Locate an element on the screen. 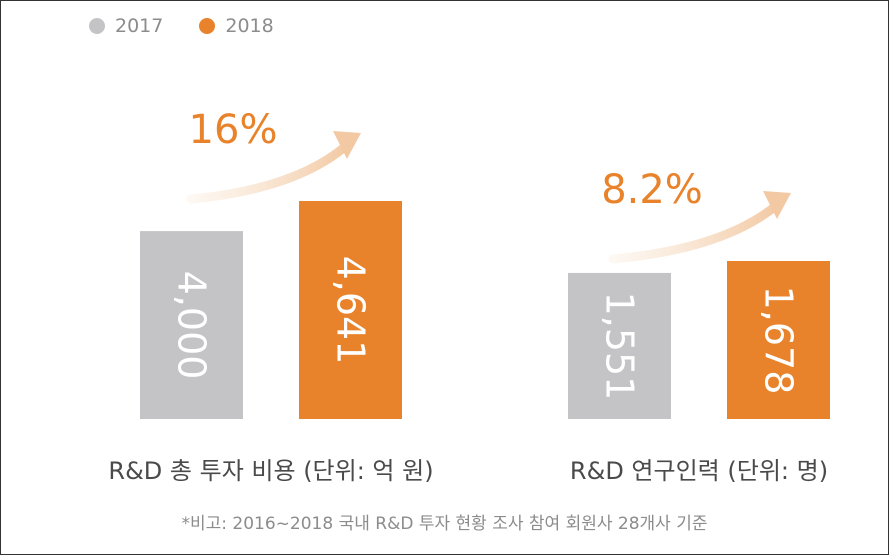 This screenshot has width=889, height=555. bar-2018-g1 is located at coordinates (778, 340).